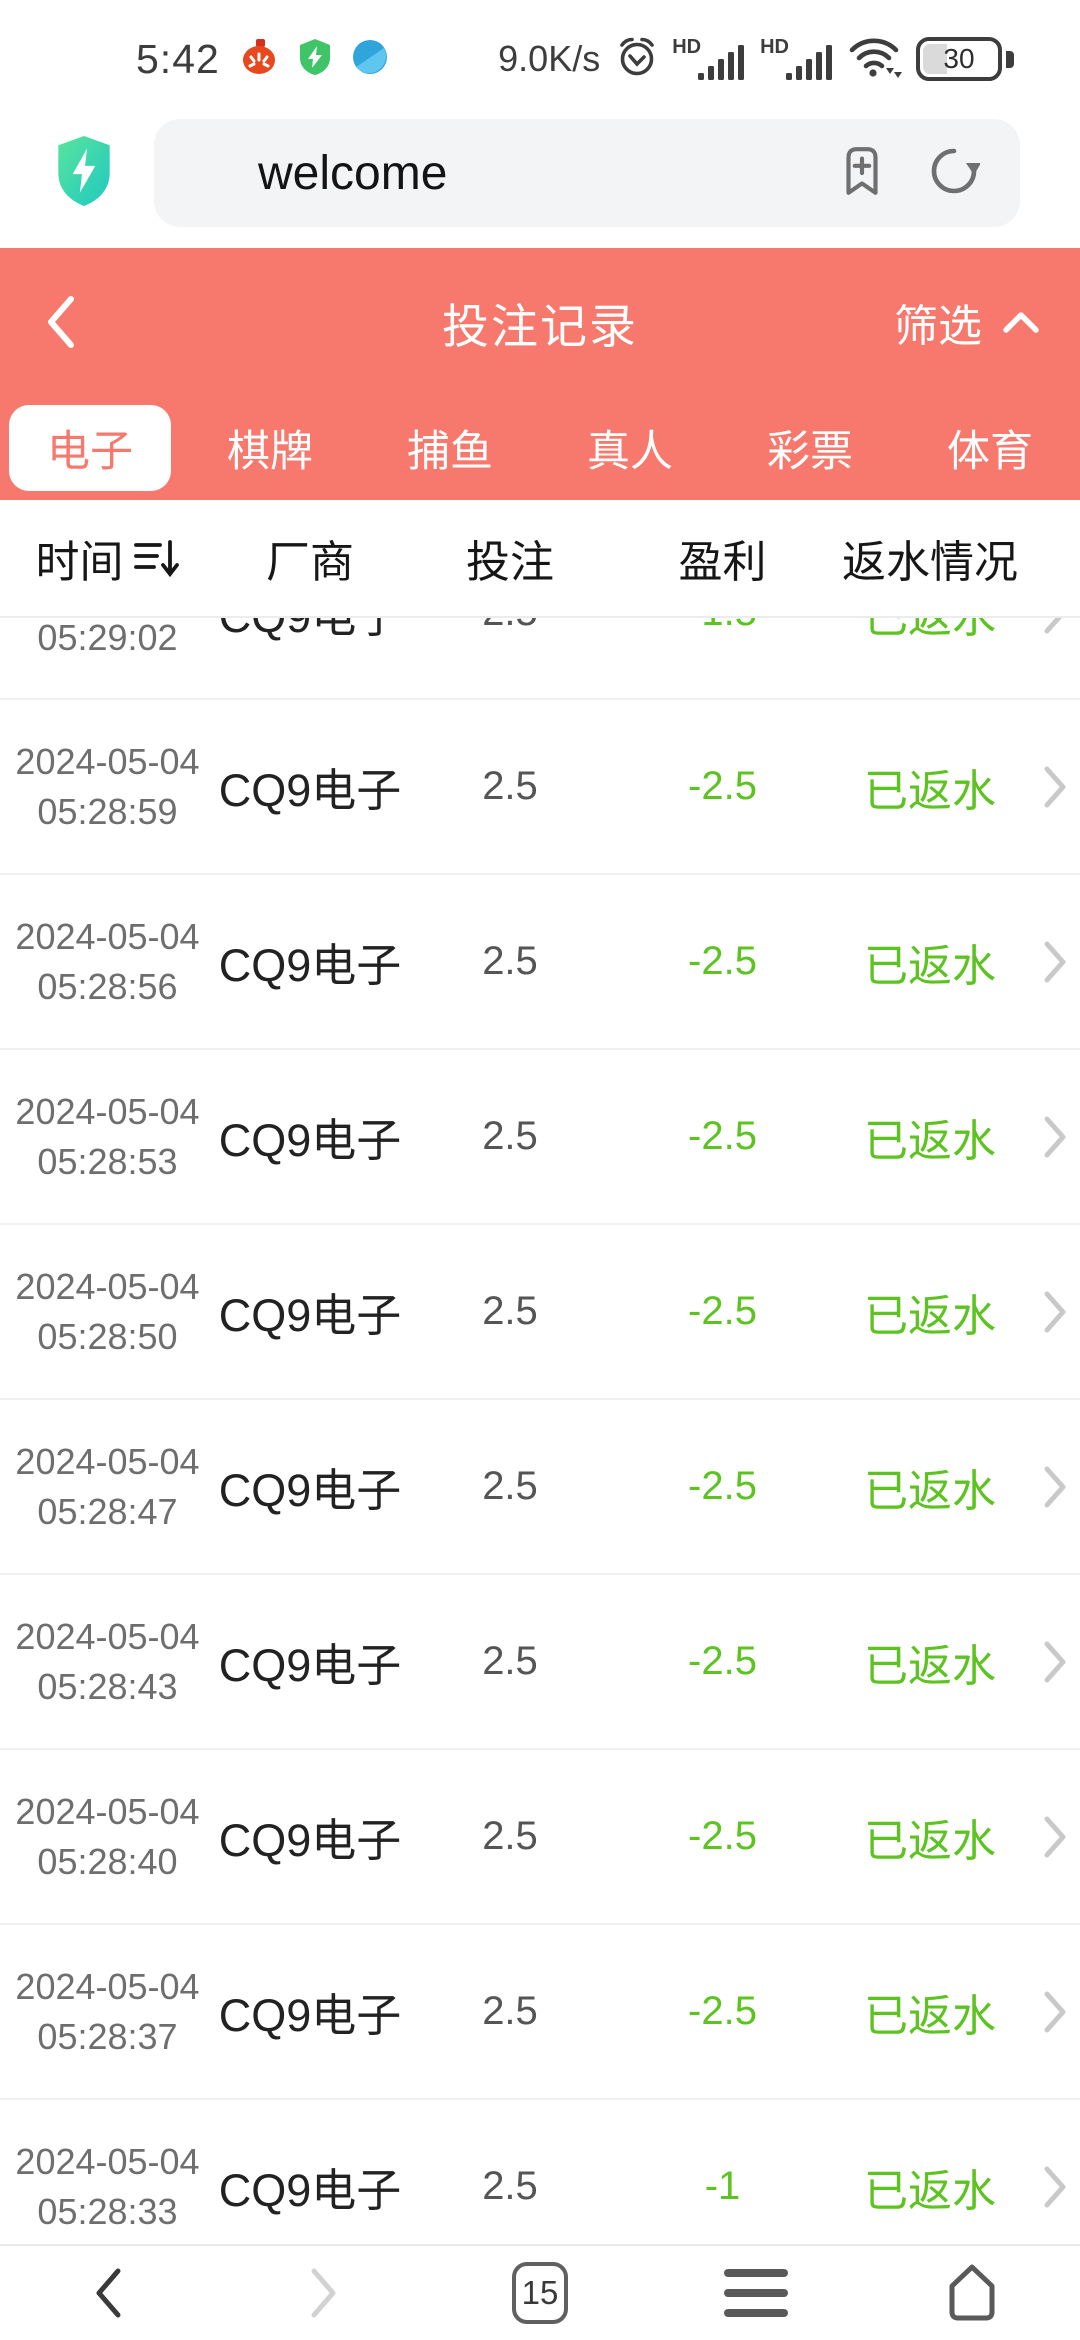  What do you see at coordinates (810, 448) in the screenshot?
I see `tab-4: 彩票` at bounding box center [810, 448].